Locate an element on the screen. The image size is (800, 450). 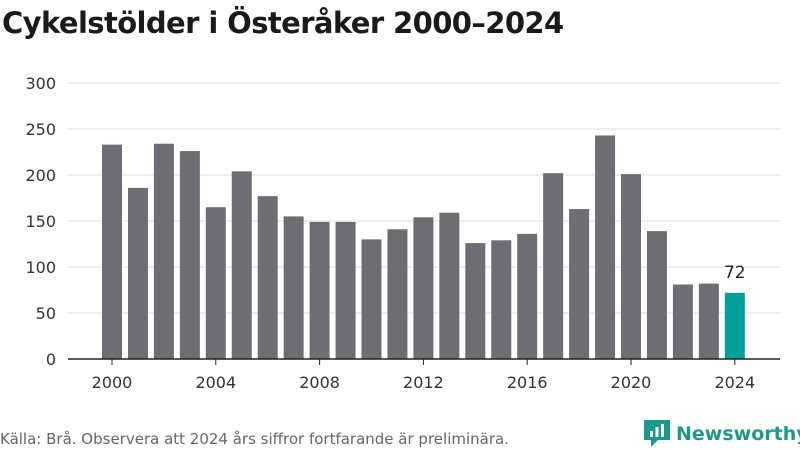
axes is located at coordinates (424, 361).